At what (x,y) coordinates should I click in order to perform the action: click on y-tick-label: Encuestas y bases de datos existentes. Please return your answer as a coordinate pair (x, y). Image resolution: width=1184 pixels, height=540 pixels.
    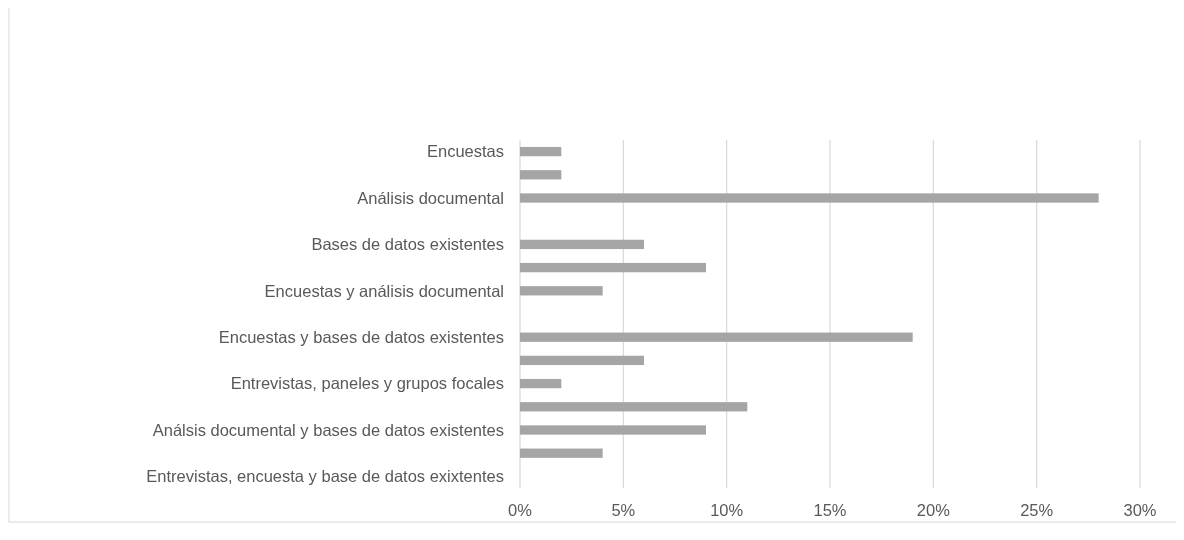
    Looking at the image, I should click on (361, 336).